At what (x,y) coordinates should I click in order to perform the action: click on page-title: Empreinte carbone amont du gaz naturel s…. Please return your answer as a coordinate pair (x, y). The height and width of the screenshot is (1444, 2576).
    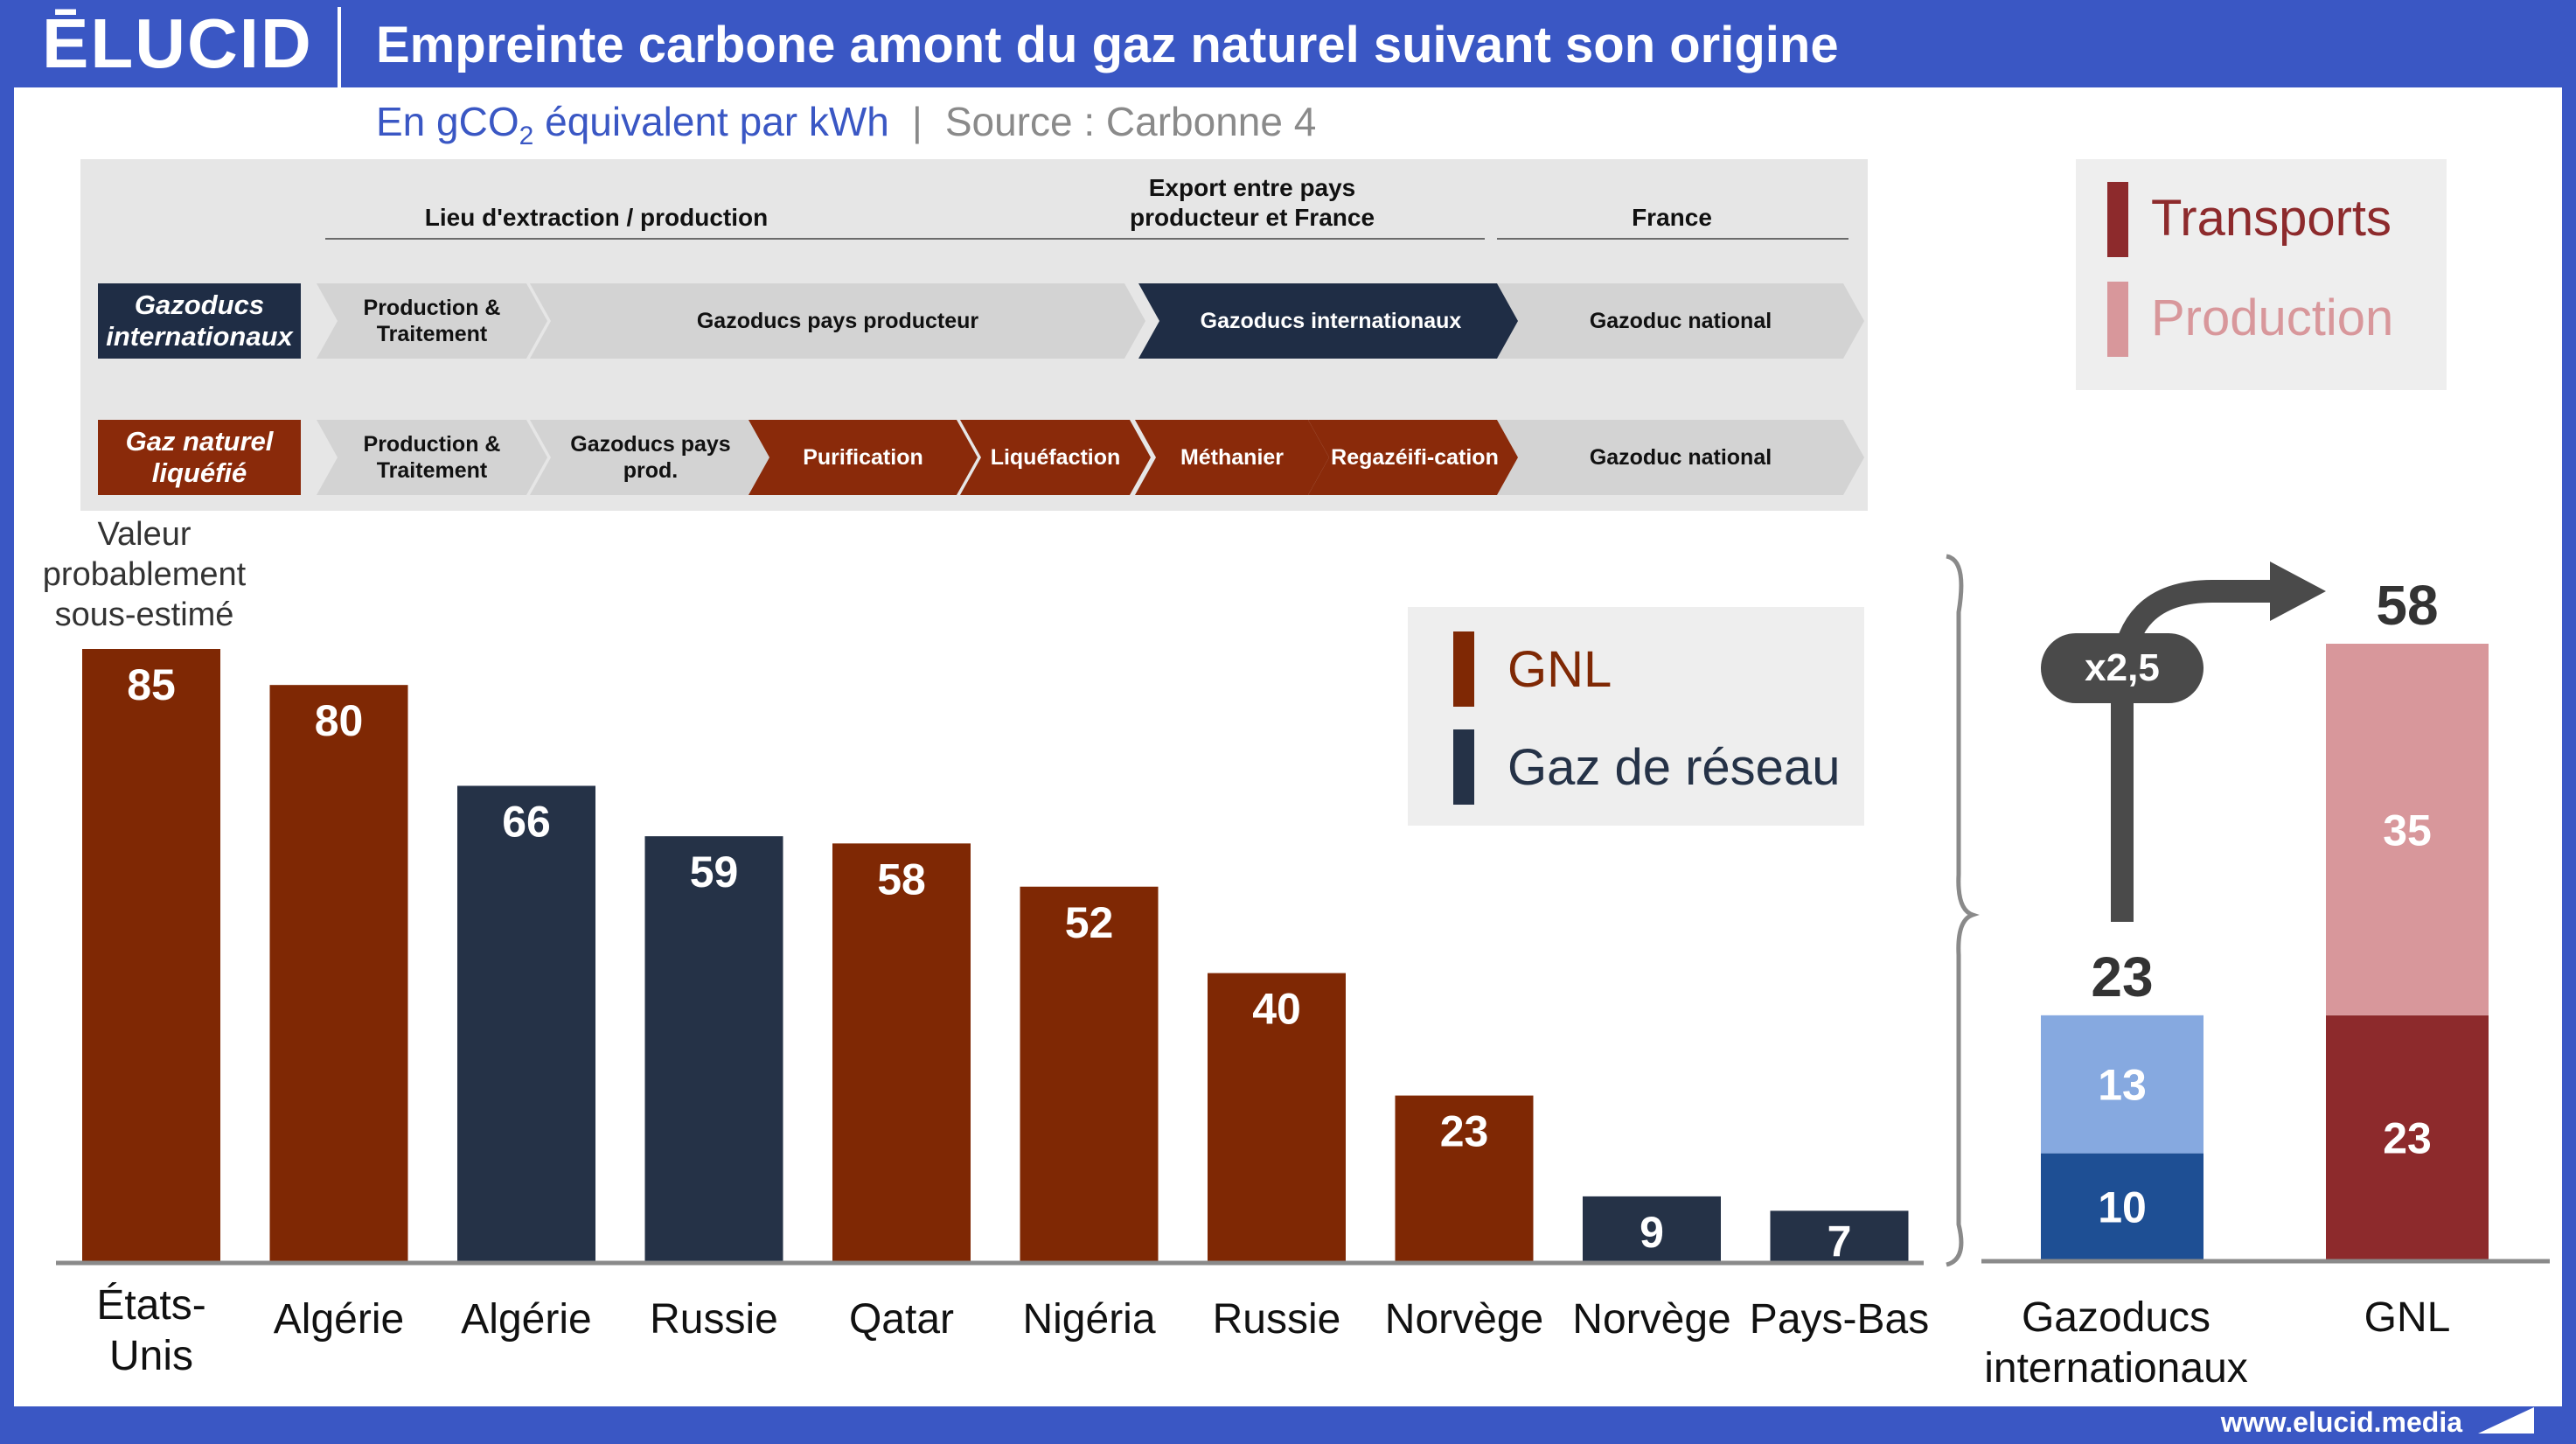
    Looking at the image, I should click on (1107, 45).